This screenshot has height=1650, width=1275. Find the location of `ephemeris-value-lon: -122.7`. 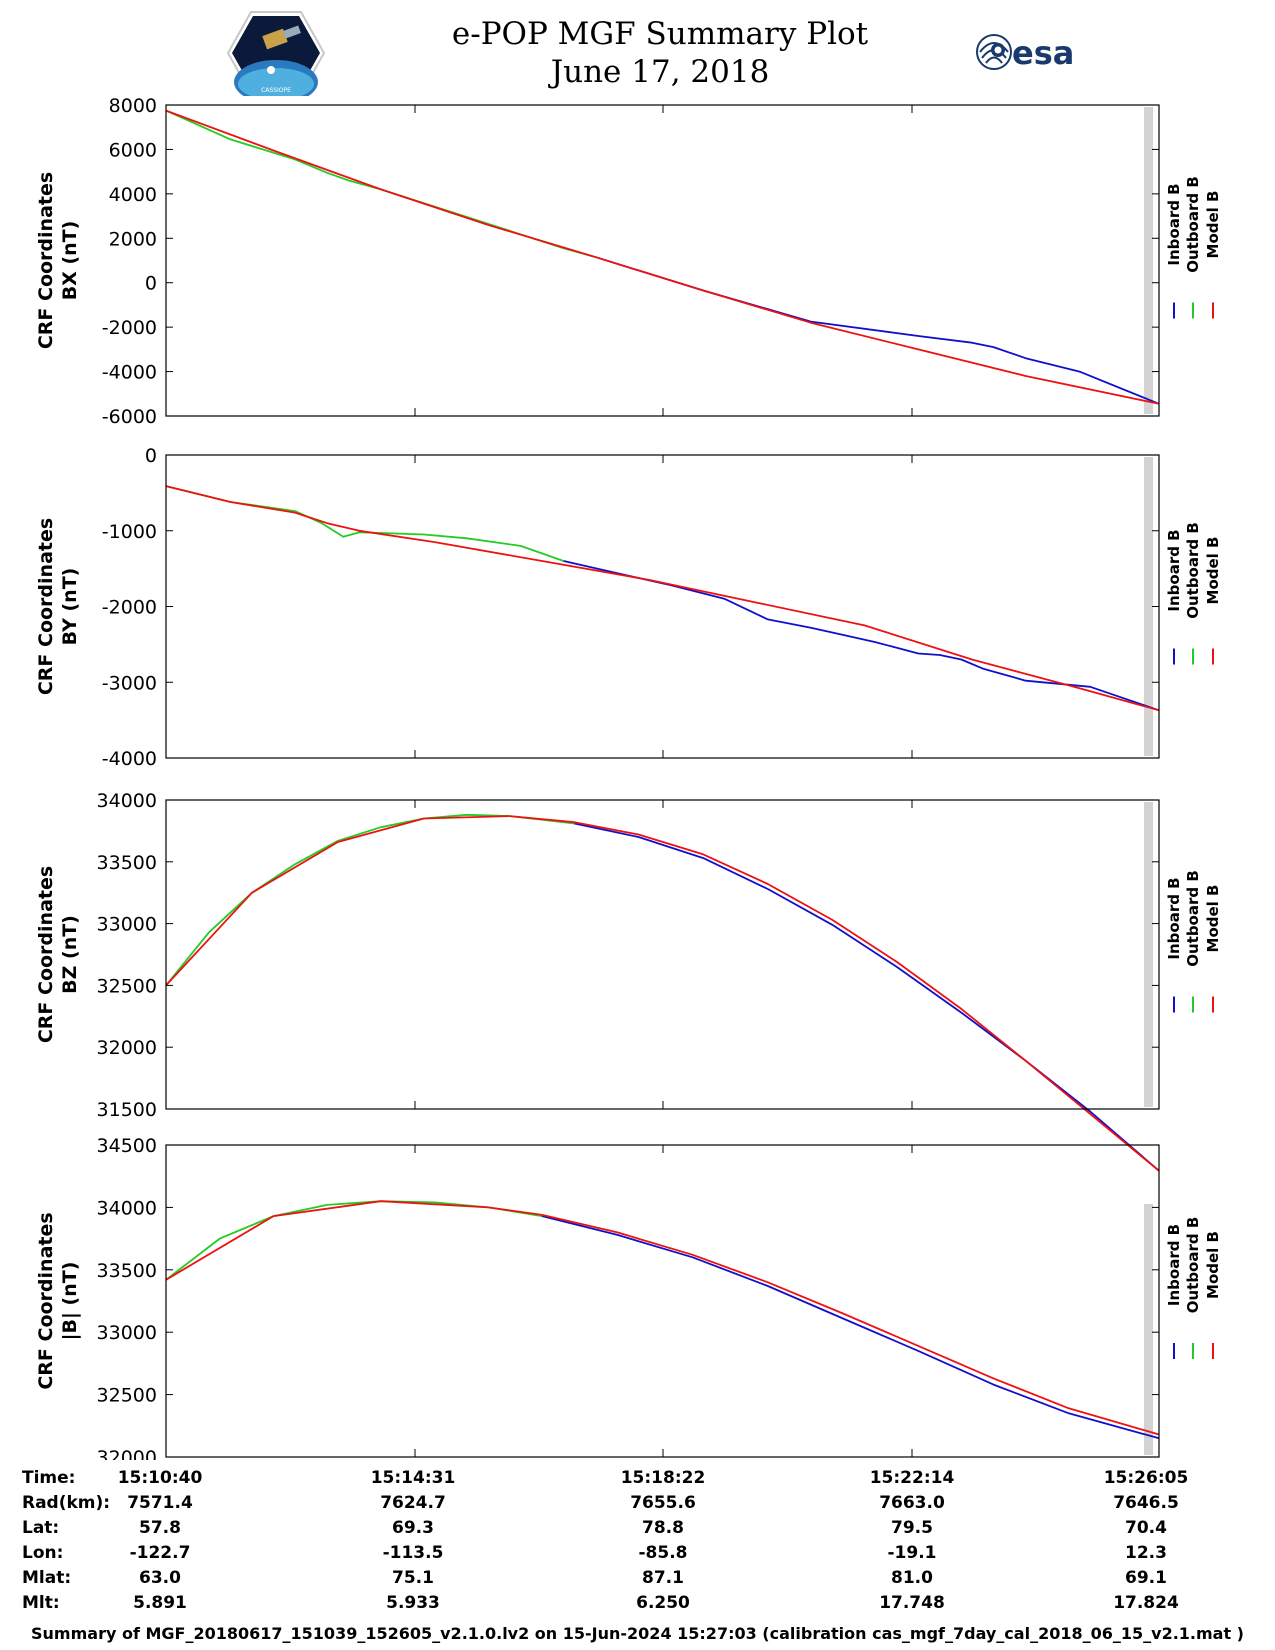

ephemeris-value-lon: -122.7 is located at coordinates (160, 1553).